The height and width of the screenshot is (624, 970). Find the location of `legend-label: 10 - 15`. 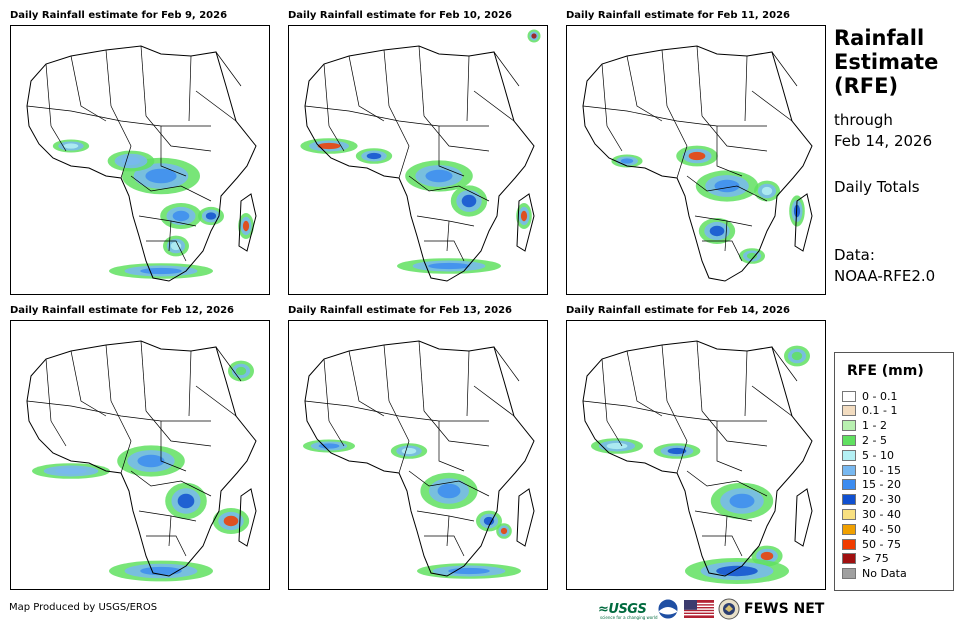

legend-label: 10 - 15 is located at coordinates (881, 470).